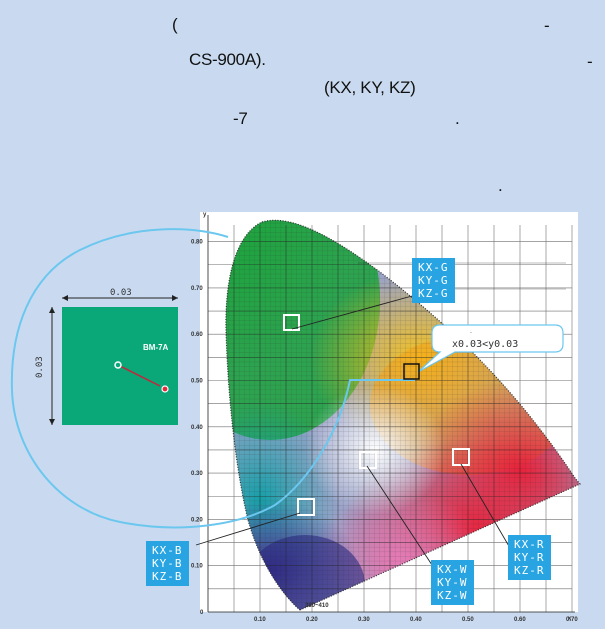 Image resolution: width=605 pixels, height=629 pixels. Describe the element at coordinates (197, 382) in the screenshot. I see `y-tick-label: 0.50` at that location.